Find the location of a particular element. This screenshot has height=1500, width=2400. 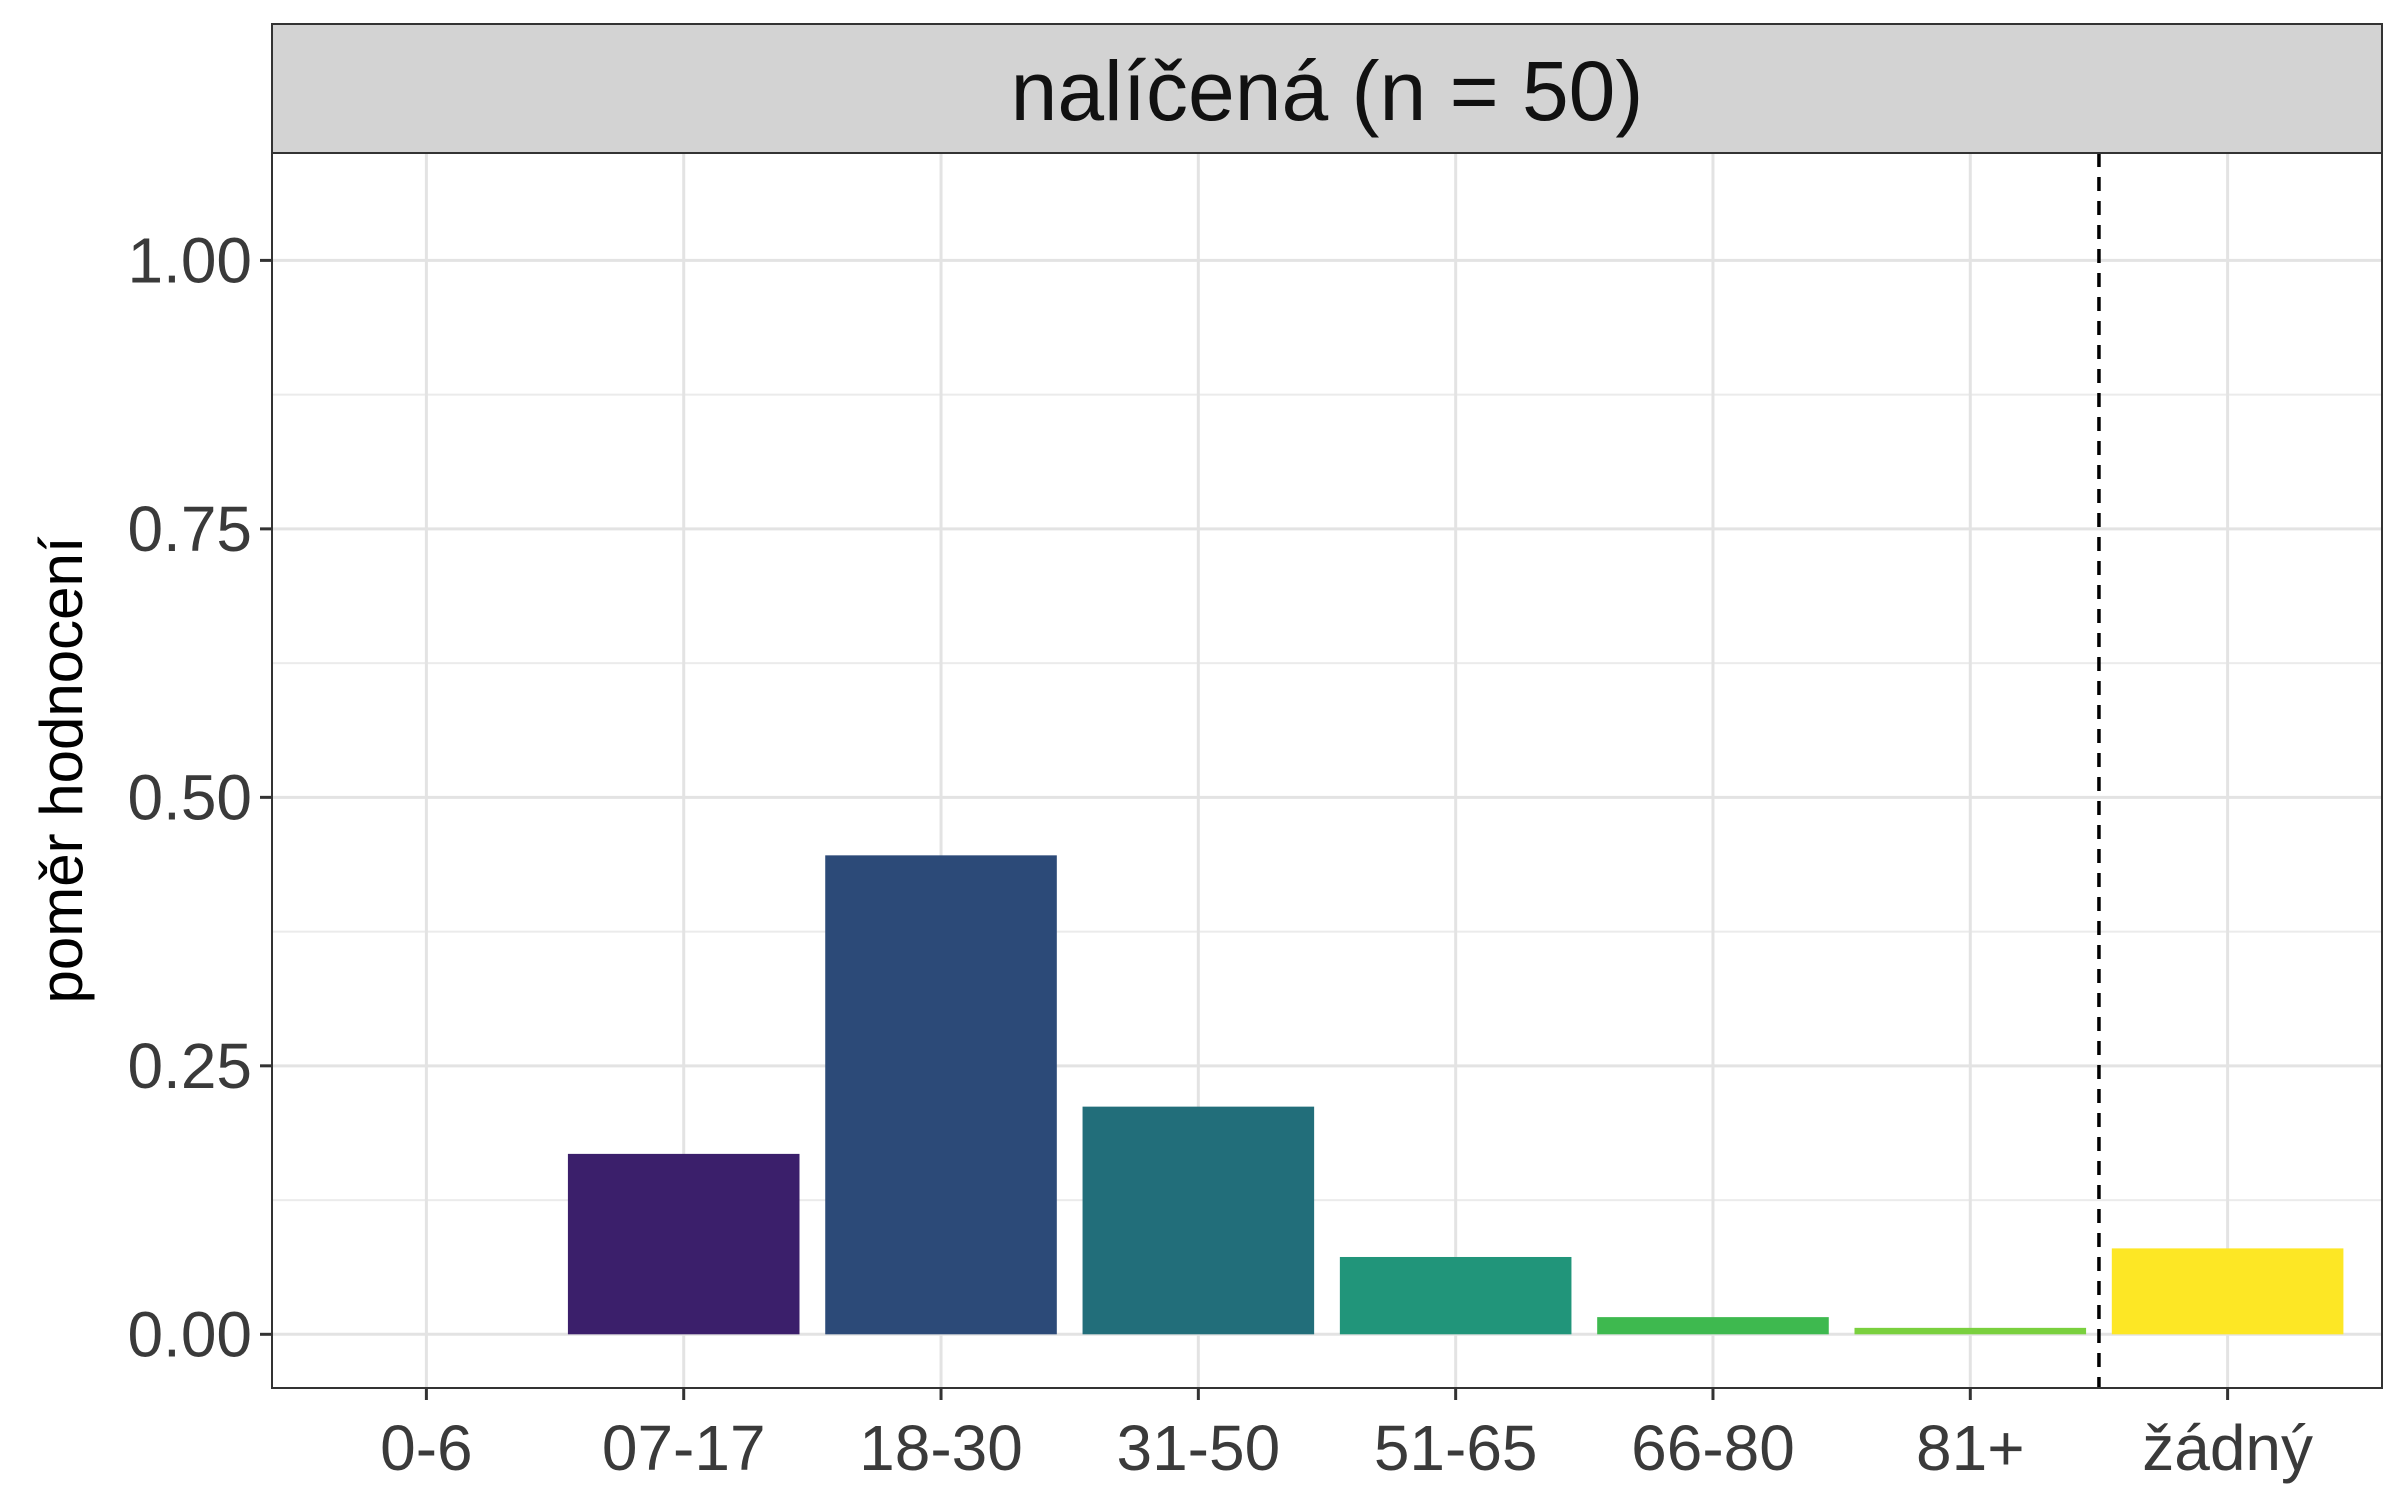

x-axis: 0-6 07-17 18-30 31-50 51-65 66-80 81+ žádný is located at coordinates (1346, 1436).